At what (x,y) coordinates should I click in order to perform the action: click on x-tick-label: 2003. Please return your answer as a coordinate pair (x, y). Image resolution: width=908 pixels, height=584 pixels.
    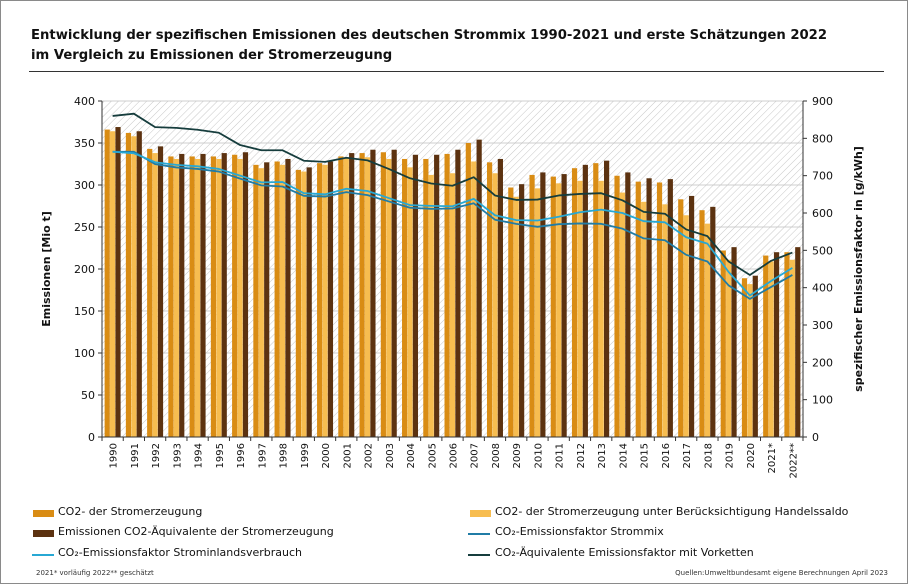
    Looking at the image, I should click on (390, 455).